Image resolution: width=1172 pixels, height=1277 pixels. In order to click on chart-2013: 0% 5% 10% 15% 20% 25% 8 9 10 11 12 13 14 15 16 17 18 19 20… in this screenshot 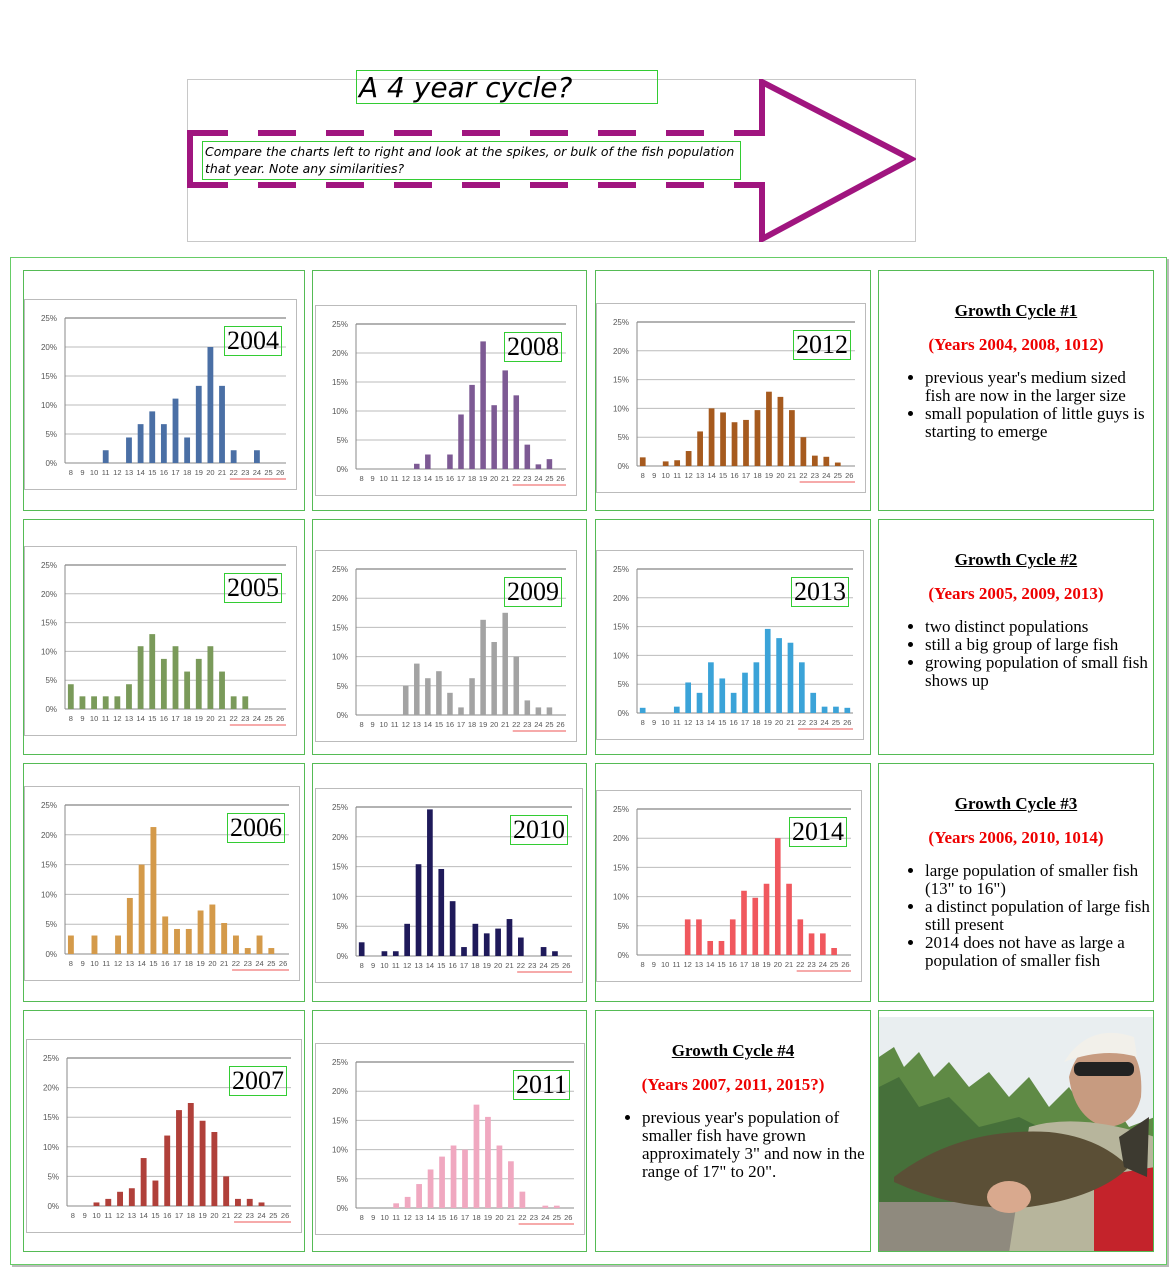, I will do `click(730, 645)`.